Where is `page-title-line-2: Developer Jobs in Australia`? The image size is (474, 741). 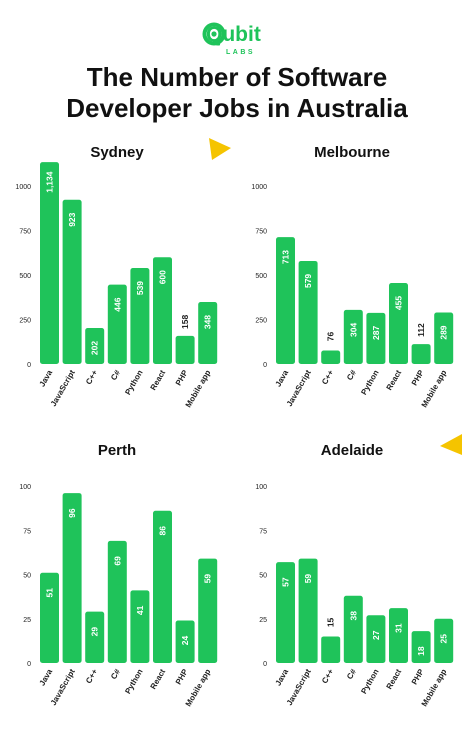
page-title-line-2: Developer Jobs in Australia is located at coordinates (237, 108).